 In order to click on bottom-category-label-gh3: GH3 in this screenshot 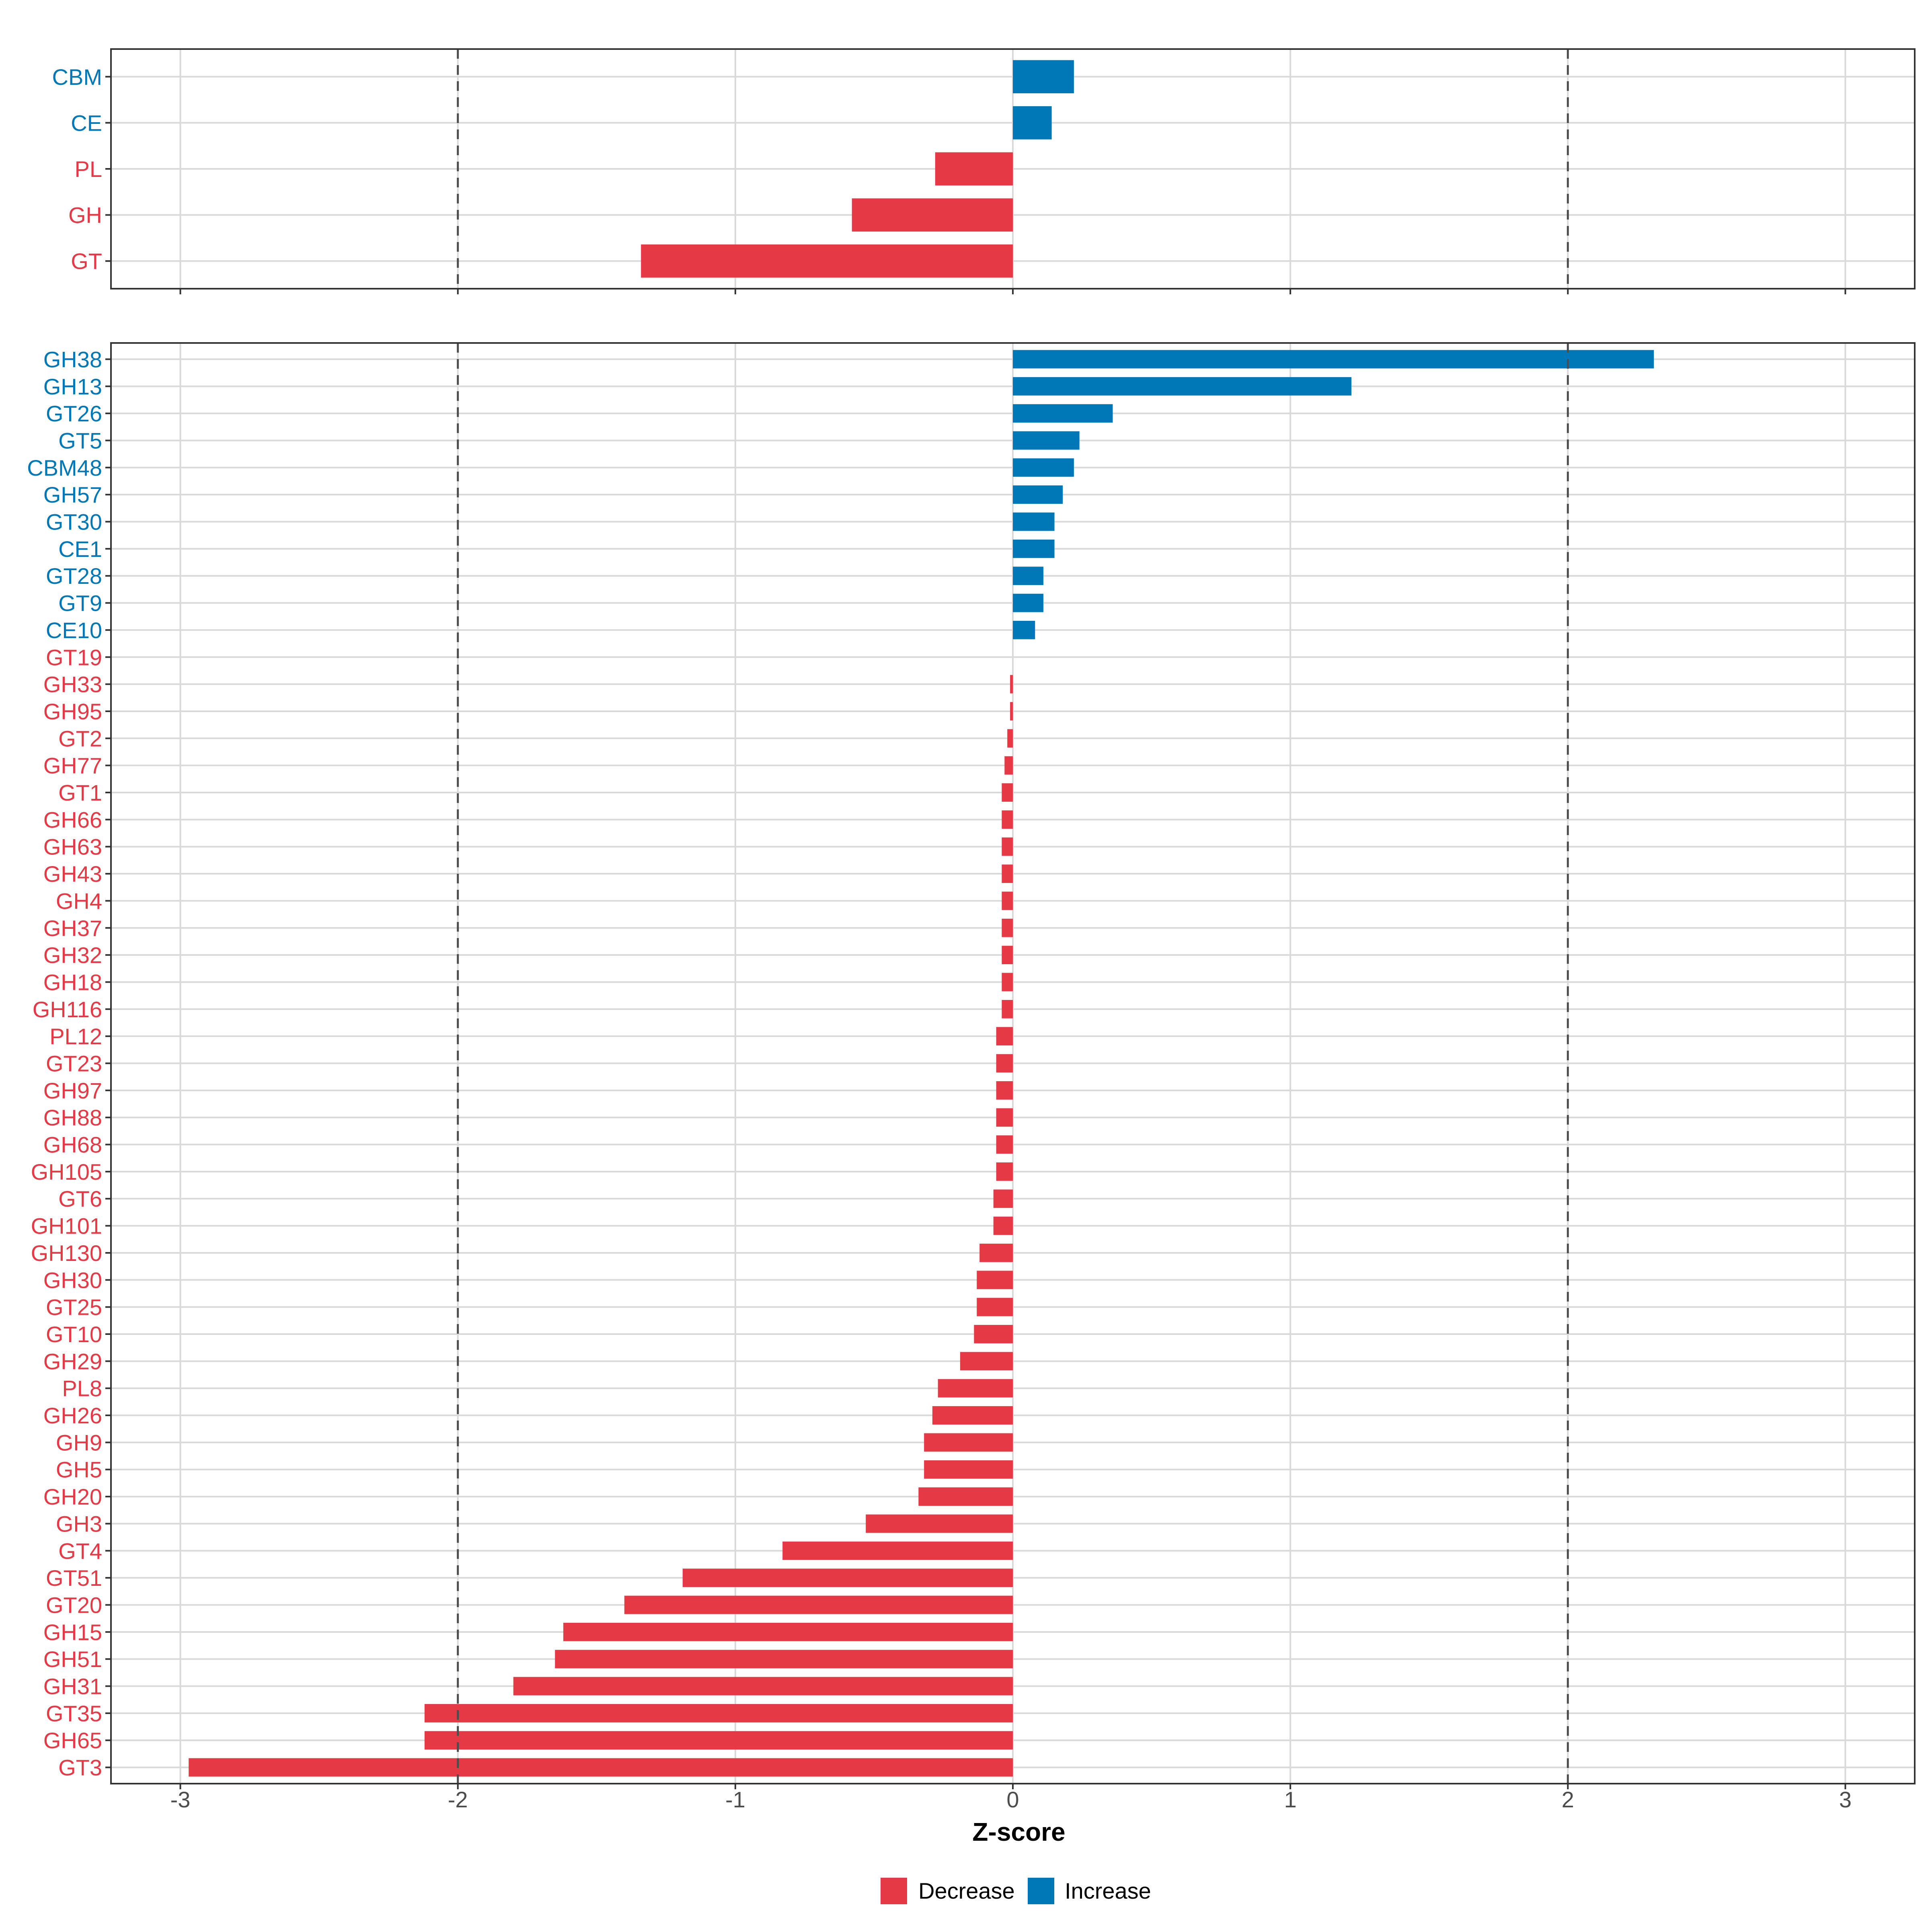, I will do `click(79, 1523)`.